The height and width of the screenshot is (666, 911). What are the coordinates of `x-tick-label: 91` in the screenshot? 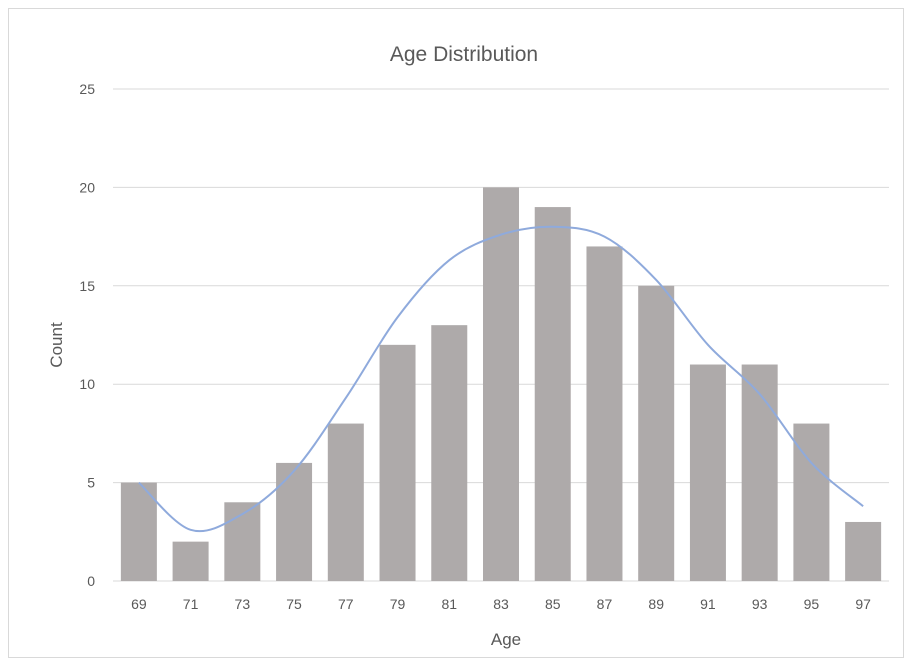 It's located at (708, 604).